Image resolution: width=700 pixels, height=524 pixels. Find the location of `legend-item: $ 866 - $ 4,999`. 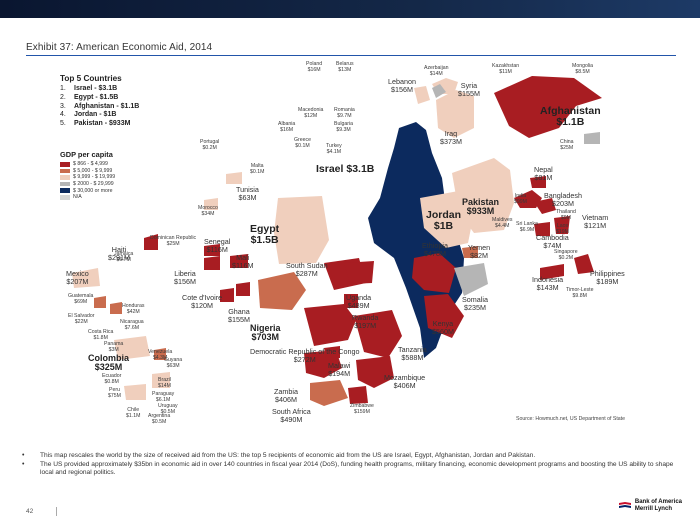

legend-item: $ 866 - $ 4,999 is located at coordinates (87, 164).